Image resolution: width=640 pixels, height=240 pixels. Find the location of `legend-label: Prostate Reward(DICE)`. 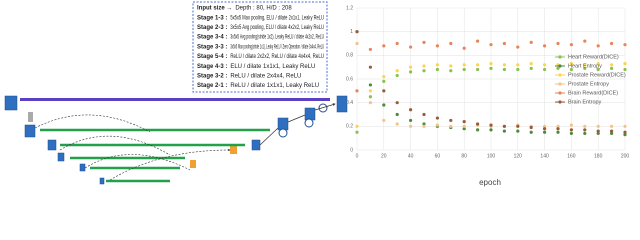

legend-label: Prostate Reward(DICE) is located at coordinates (597, 75).